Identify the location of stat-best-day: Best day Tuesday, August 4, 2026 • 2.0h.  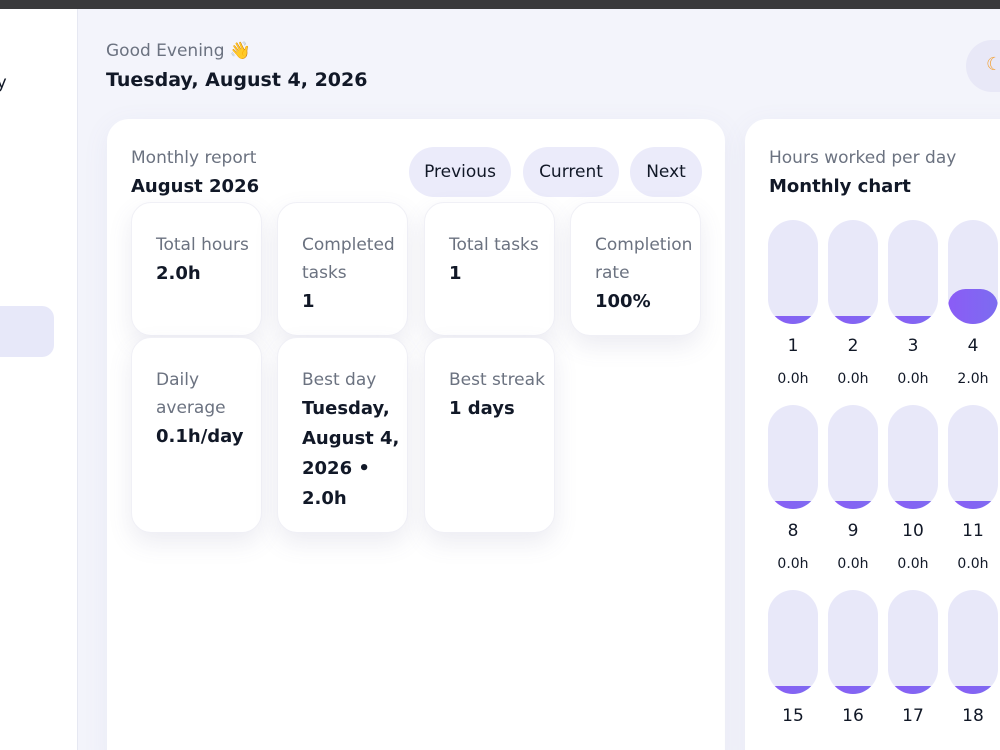
(342, 435).